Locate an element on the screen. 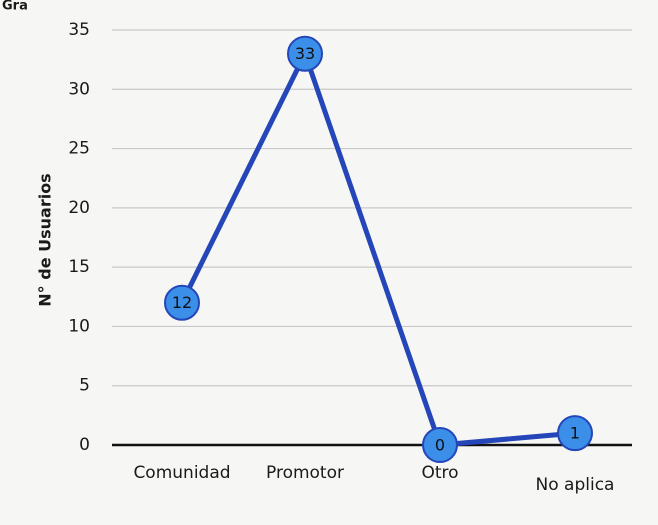  y-tick-label: 30 is located at coordinates (79, 89).